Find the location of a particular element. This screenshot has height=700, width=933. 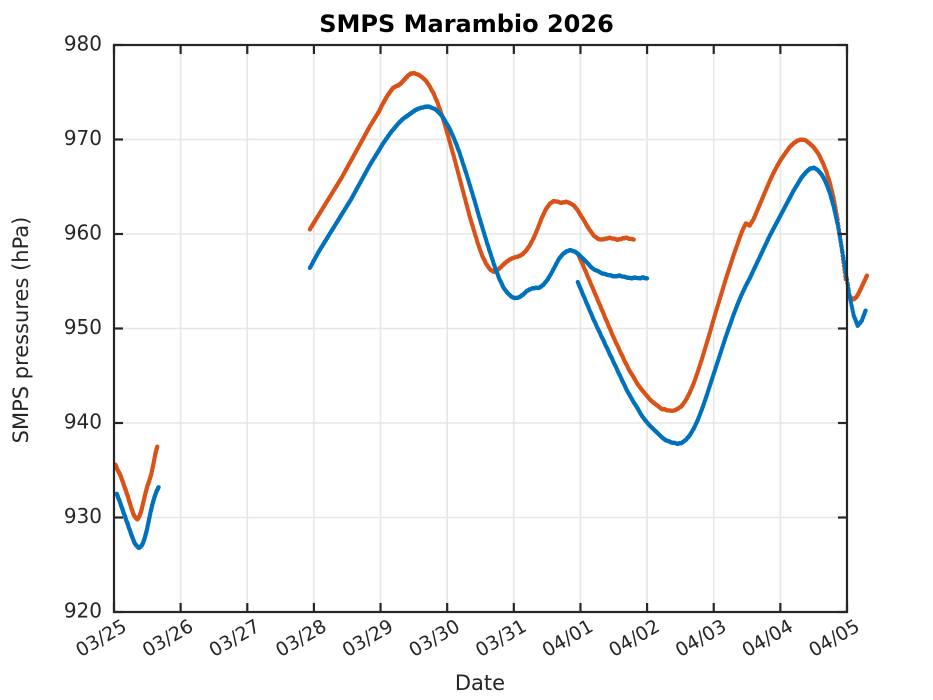

y-tick-label: 930 is located at coordinates (83, 516).